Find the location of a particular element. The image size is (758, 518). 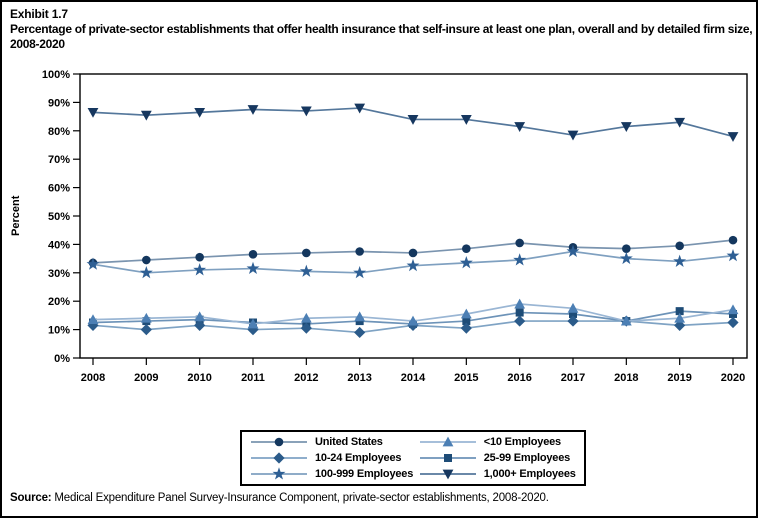

y-tick-label: 40% is located at coordinates (59, 245).